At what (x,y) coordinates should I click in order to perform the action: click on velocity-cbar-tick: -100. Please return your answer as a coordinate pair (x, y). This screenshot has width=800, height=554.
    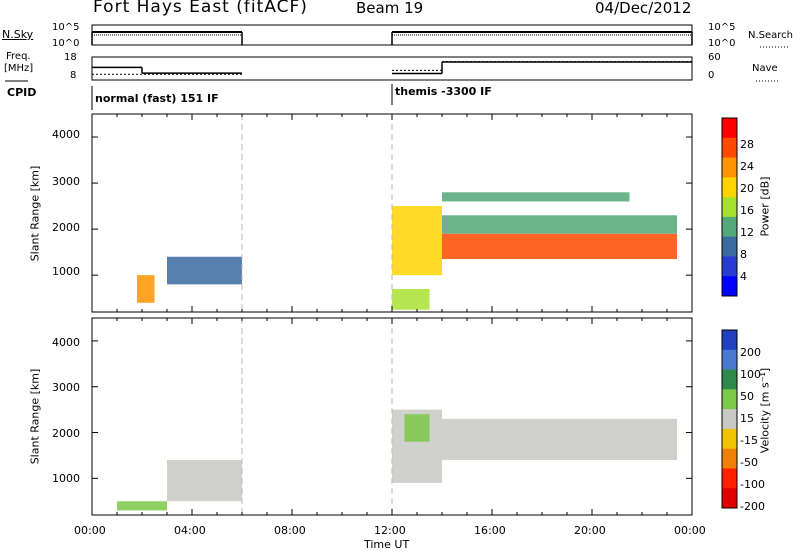
    Looking at the image, I should click on (752, 484).